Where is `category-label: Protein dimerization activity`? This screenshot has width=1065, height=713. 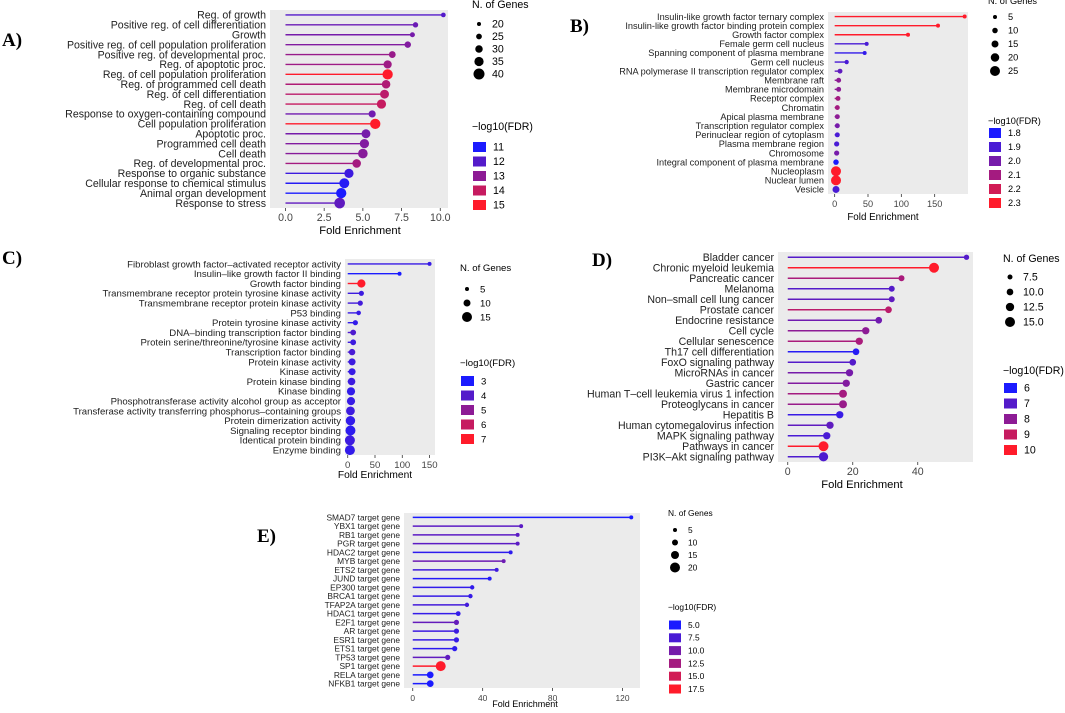 category-label: Protein dimerization activity is located at coordinates (282, 421).